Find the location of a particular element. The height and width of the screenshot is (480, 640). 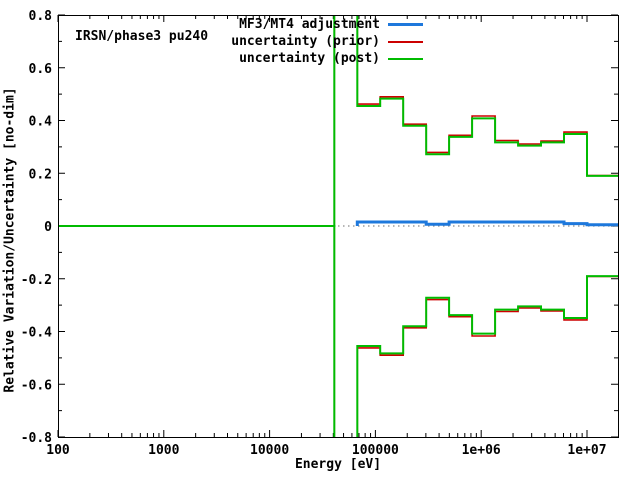

y-tick-label: 0 is located at coordinates (48, 227).